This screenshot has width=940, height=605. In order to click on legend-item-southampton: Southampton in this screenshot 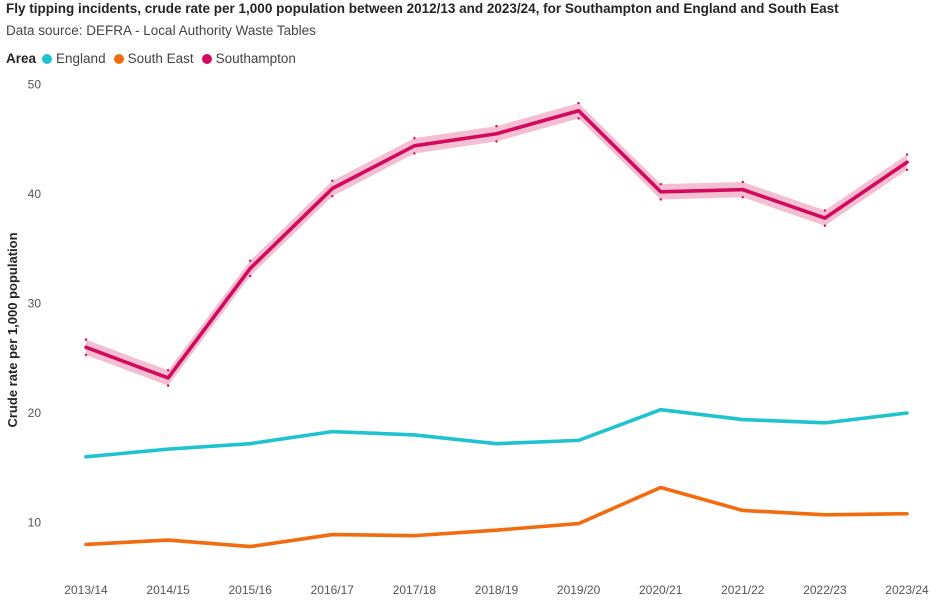, I will do `click(248, 58)`.